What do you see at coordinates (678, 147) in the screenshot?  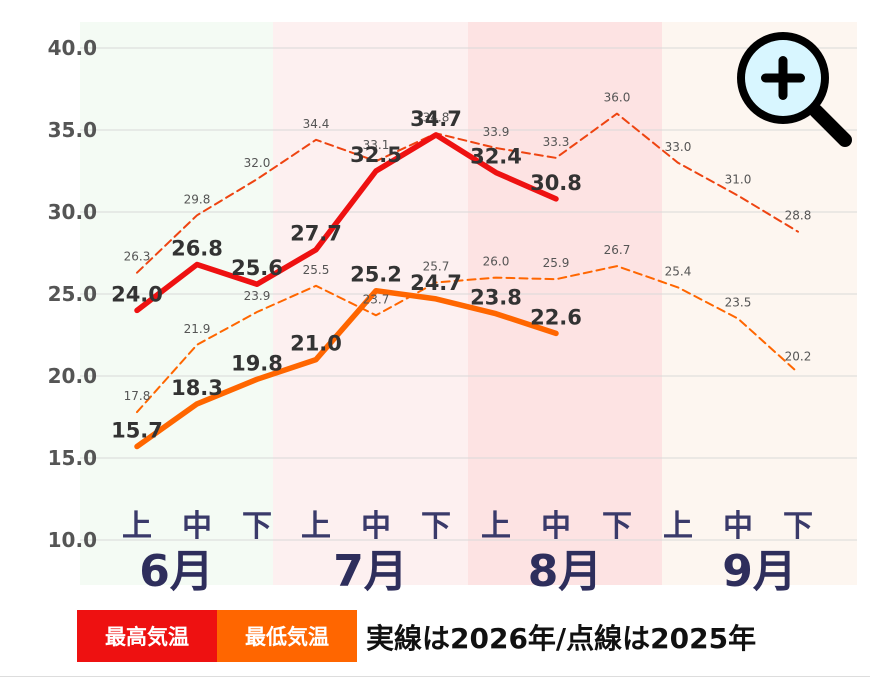 I see `data-label-2025: 33.0` at bounding box center [678, 147].